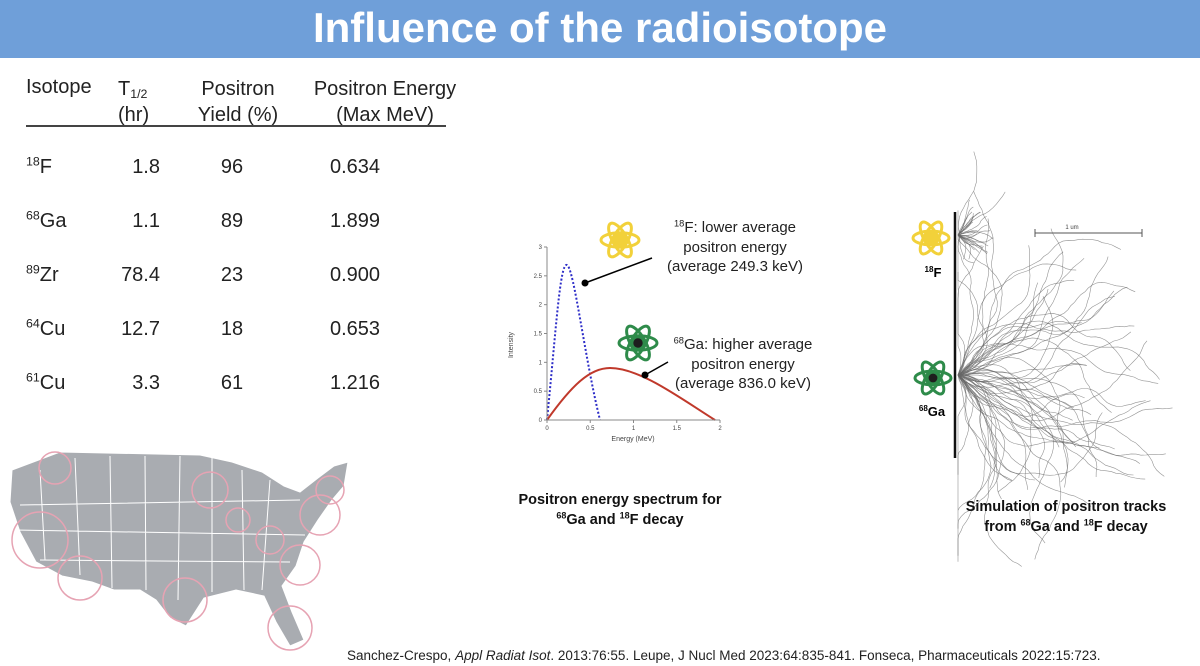 The height and width of the screenshot is (666, 1200). Describe the element at coordinates (936, 411) in the screenshot. I see `element-symbol: Ga` at that location.